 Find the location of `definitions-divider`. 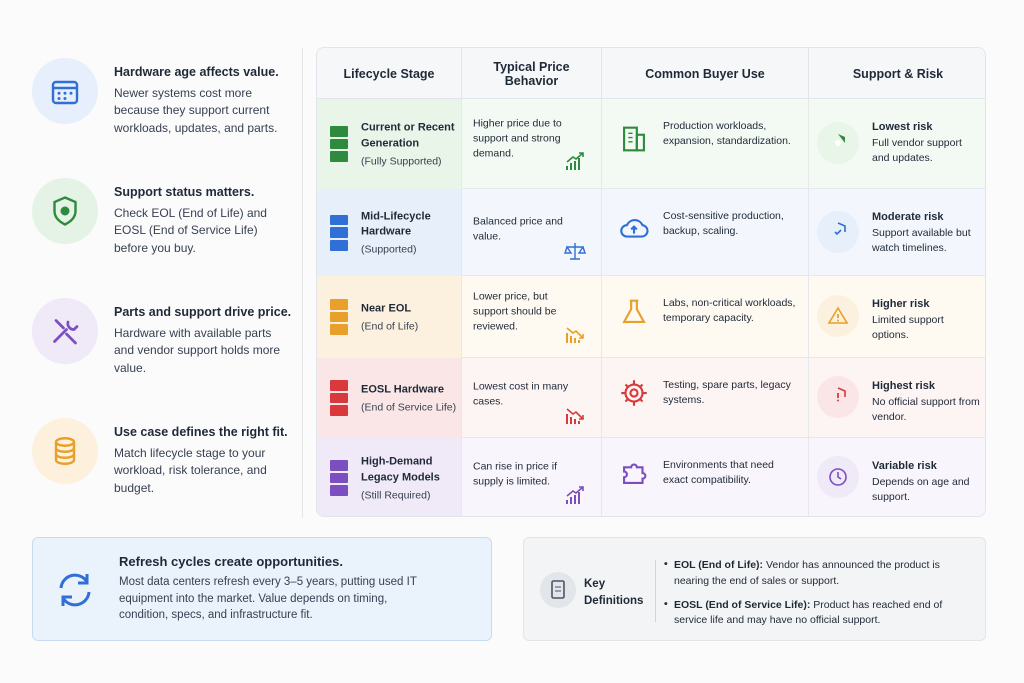

definitions-divider is located at coordinates (655, 591).